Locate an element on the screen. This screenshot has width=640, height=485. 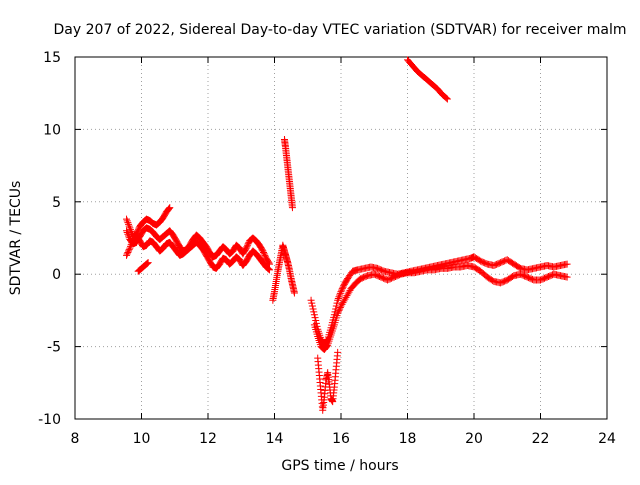
x-tick-label: 22 is located at coordinates (541, 439).